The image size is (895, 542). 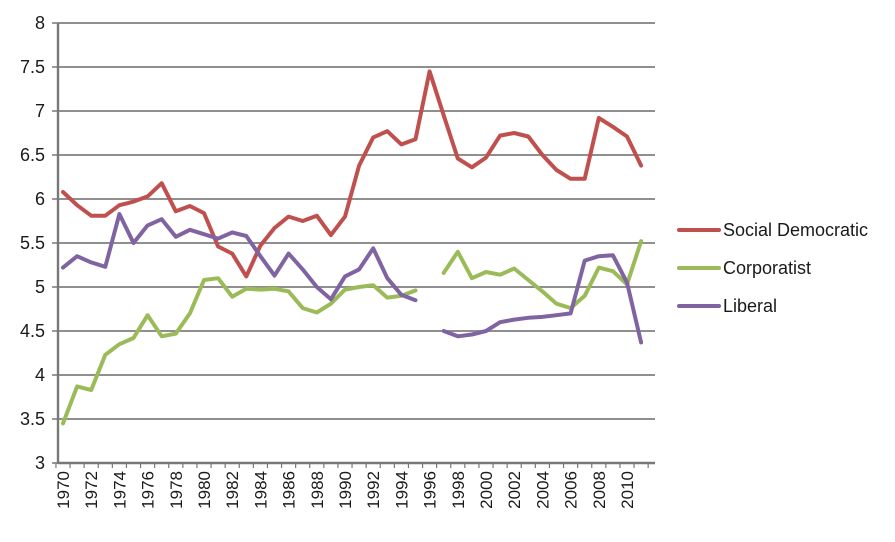 What do you see at coordinates (204, 490) in the screenshot?
I see `x-axis-label-1980: 1980` at bounding box center [204, 490].